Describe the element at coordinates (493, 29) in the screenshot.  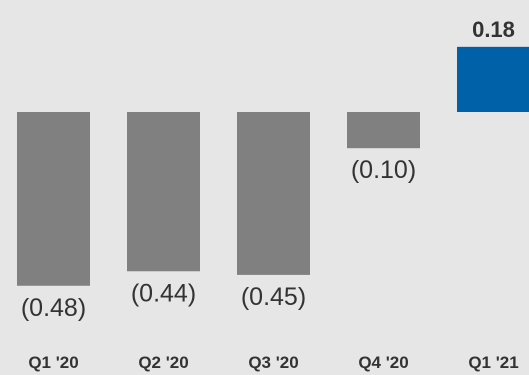
I see `data-label-5: 0.18` at that location.